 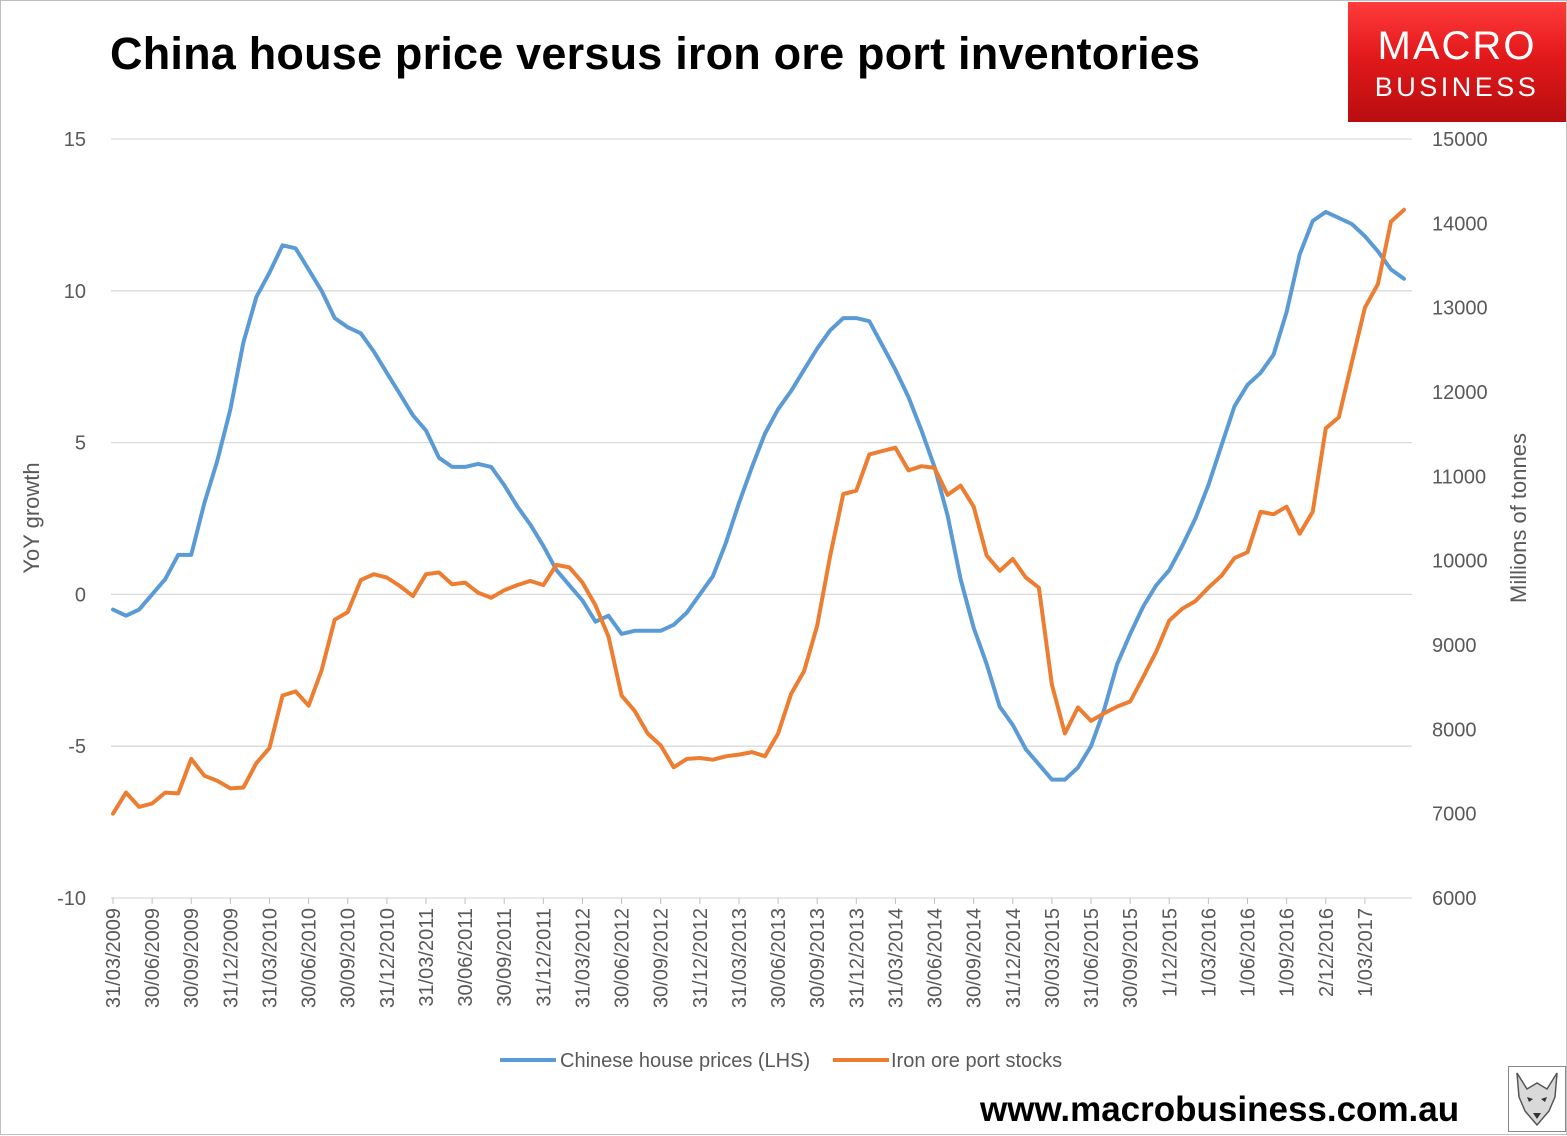 I want to click on left-tick-label: 15, so click(x=75, y=140).